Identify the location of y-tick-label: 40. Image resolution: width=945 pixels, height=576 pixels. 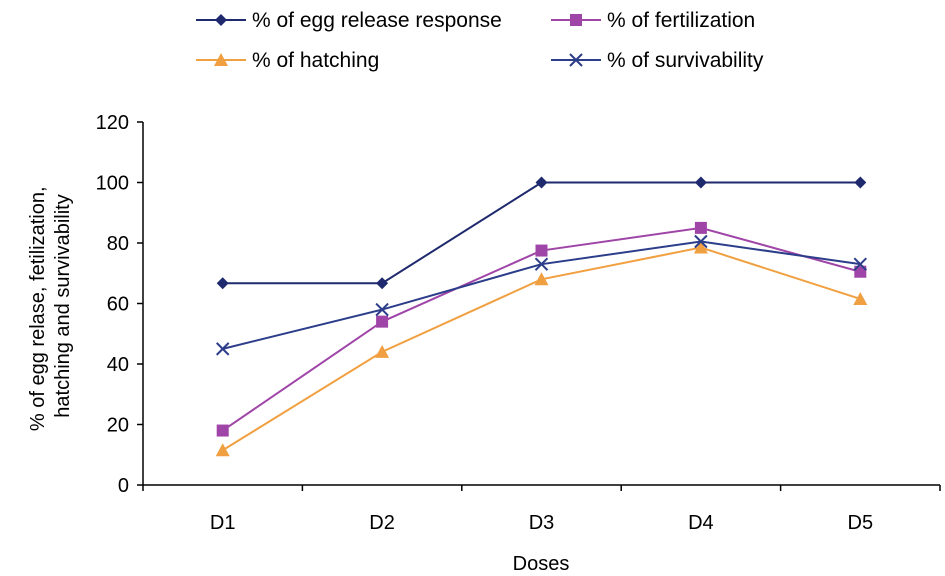
(118, 365).